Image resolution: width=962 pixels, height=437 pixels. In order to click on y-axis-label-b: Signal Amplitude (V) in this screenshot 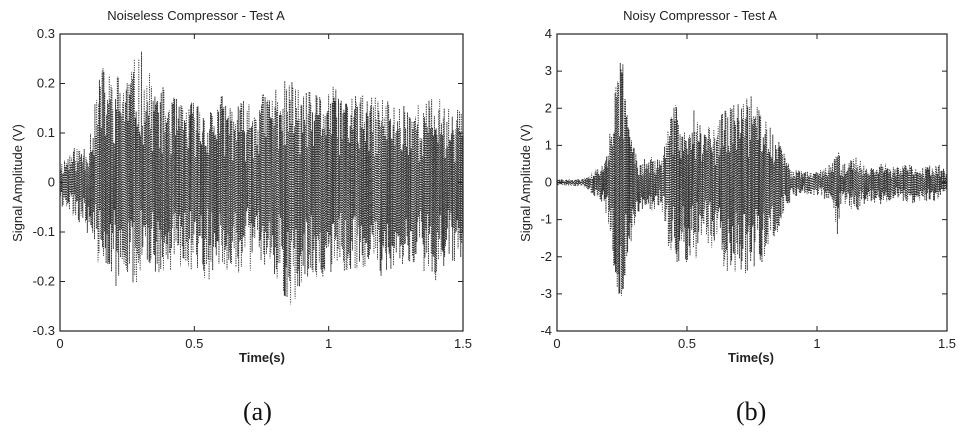, I will do `click(525, 183)`.